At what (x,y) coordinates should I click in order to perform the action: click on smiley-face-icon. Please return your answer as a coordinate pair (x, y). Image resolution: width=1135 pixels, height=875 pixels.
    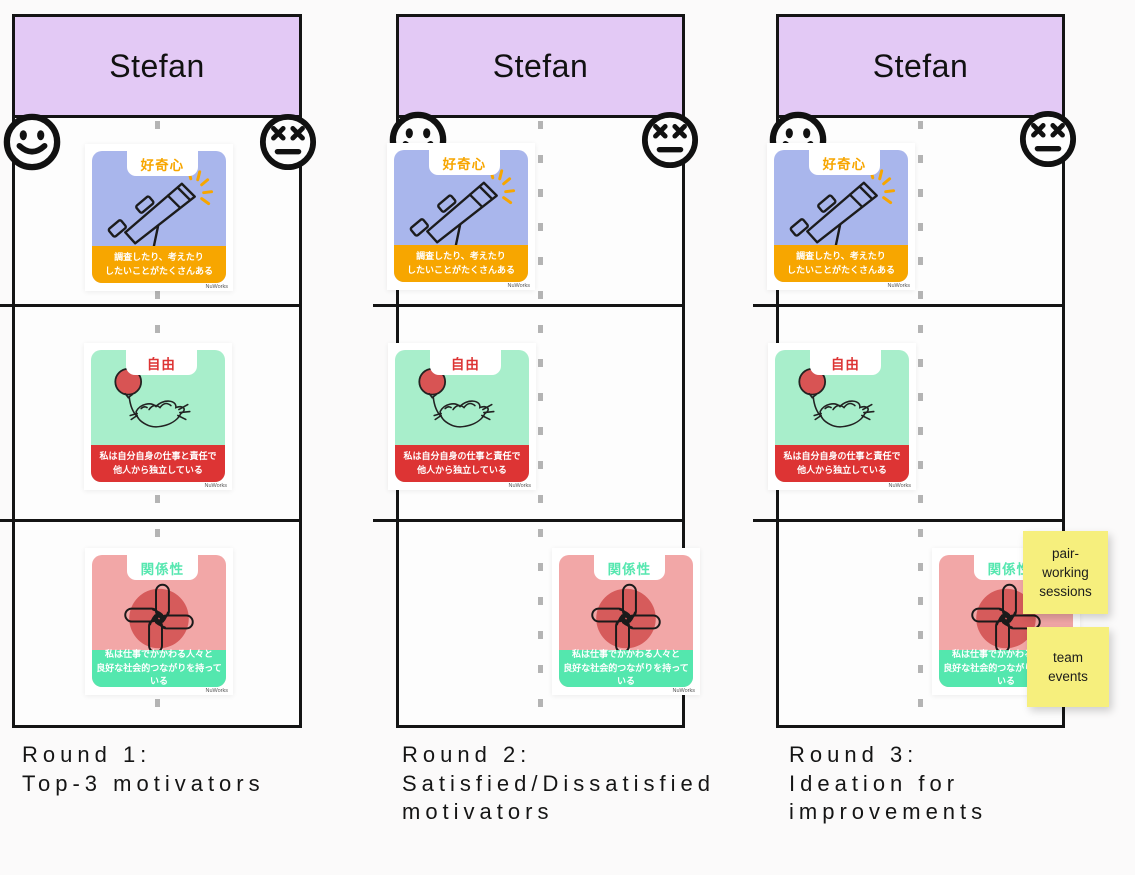
    Looking at the image, I should click on (32, 142).